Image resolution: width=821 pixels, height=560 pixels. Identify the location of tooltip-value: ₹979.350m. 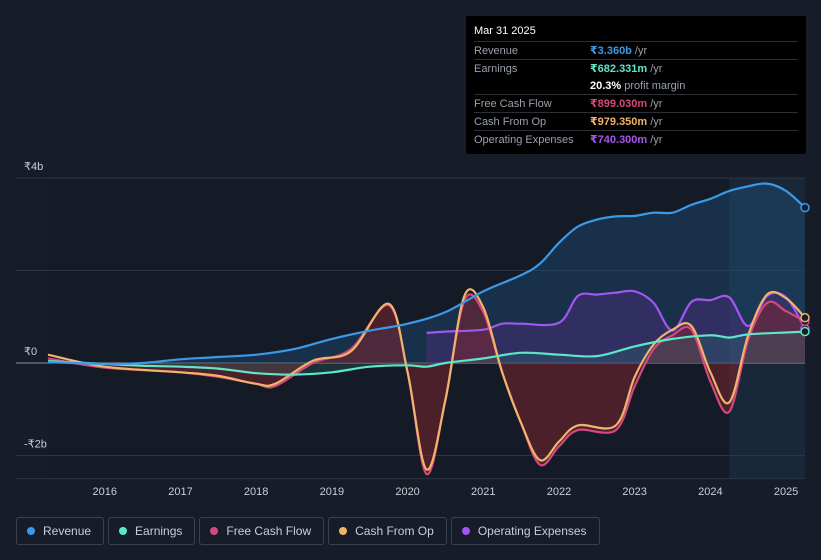
(619, 121).